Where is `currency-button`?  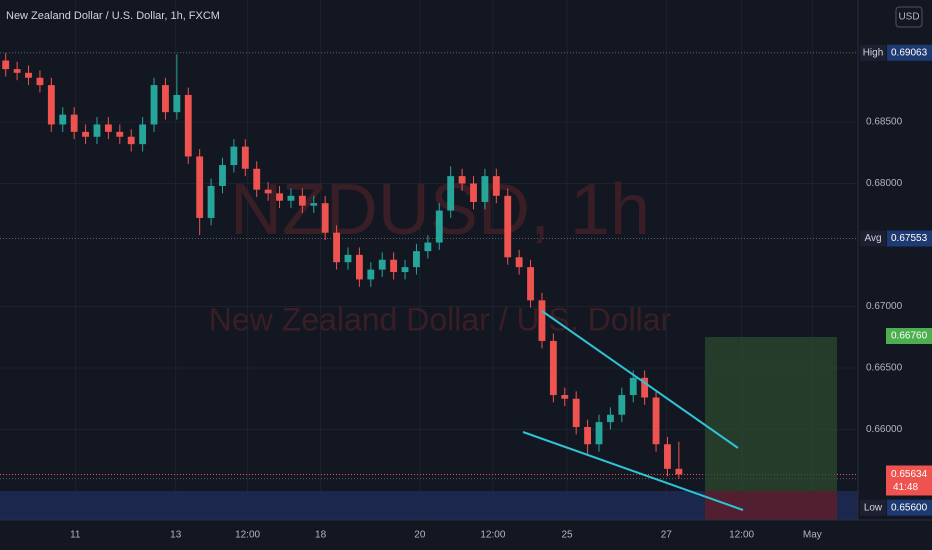 currency-button is located at coordinates (909, 17).